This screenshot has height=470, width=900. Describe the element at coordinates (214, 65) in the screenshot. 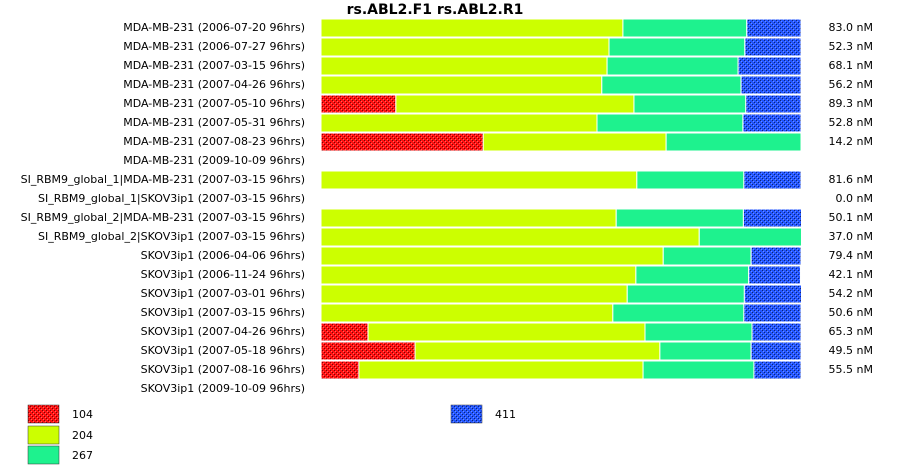

I see `row-label: MDA-MB-231 (2007-03-15 96hrs)` at that location.